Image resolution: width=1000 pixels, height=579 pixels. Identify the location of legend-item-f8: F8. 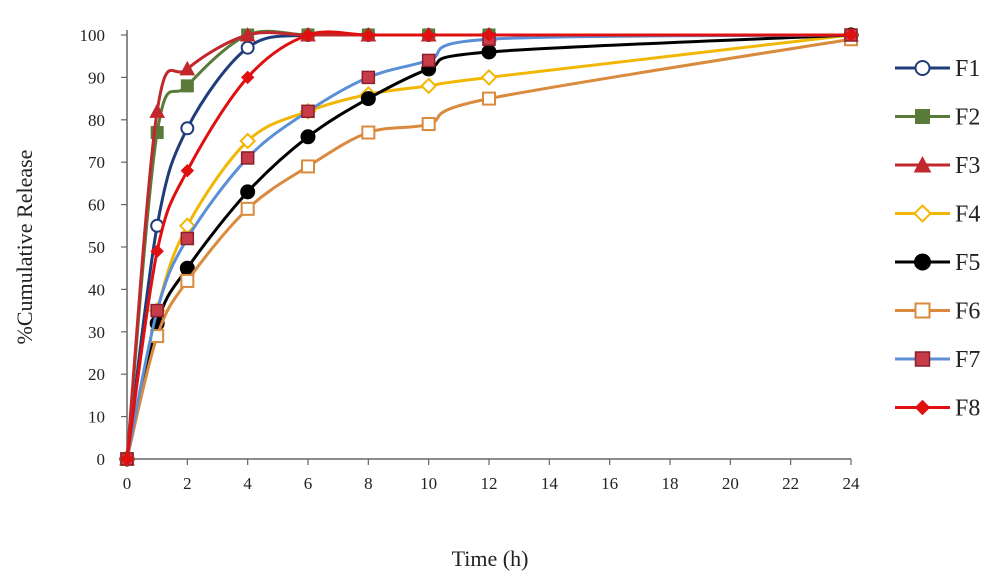
(937, 409).